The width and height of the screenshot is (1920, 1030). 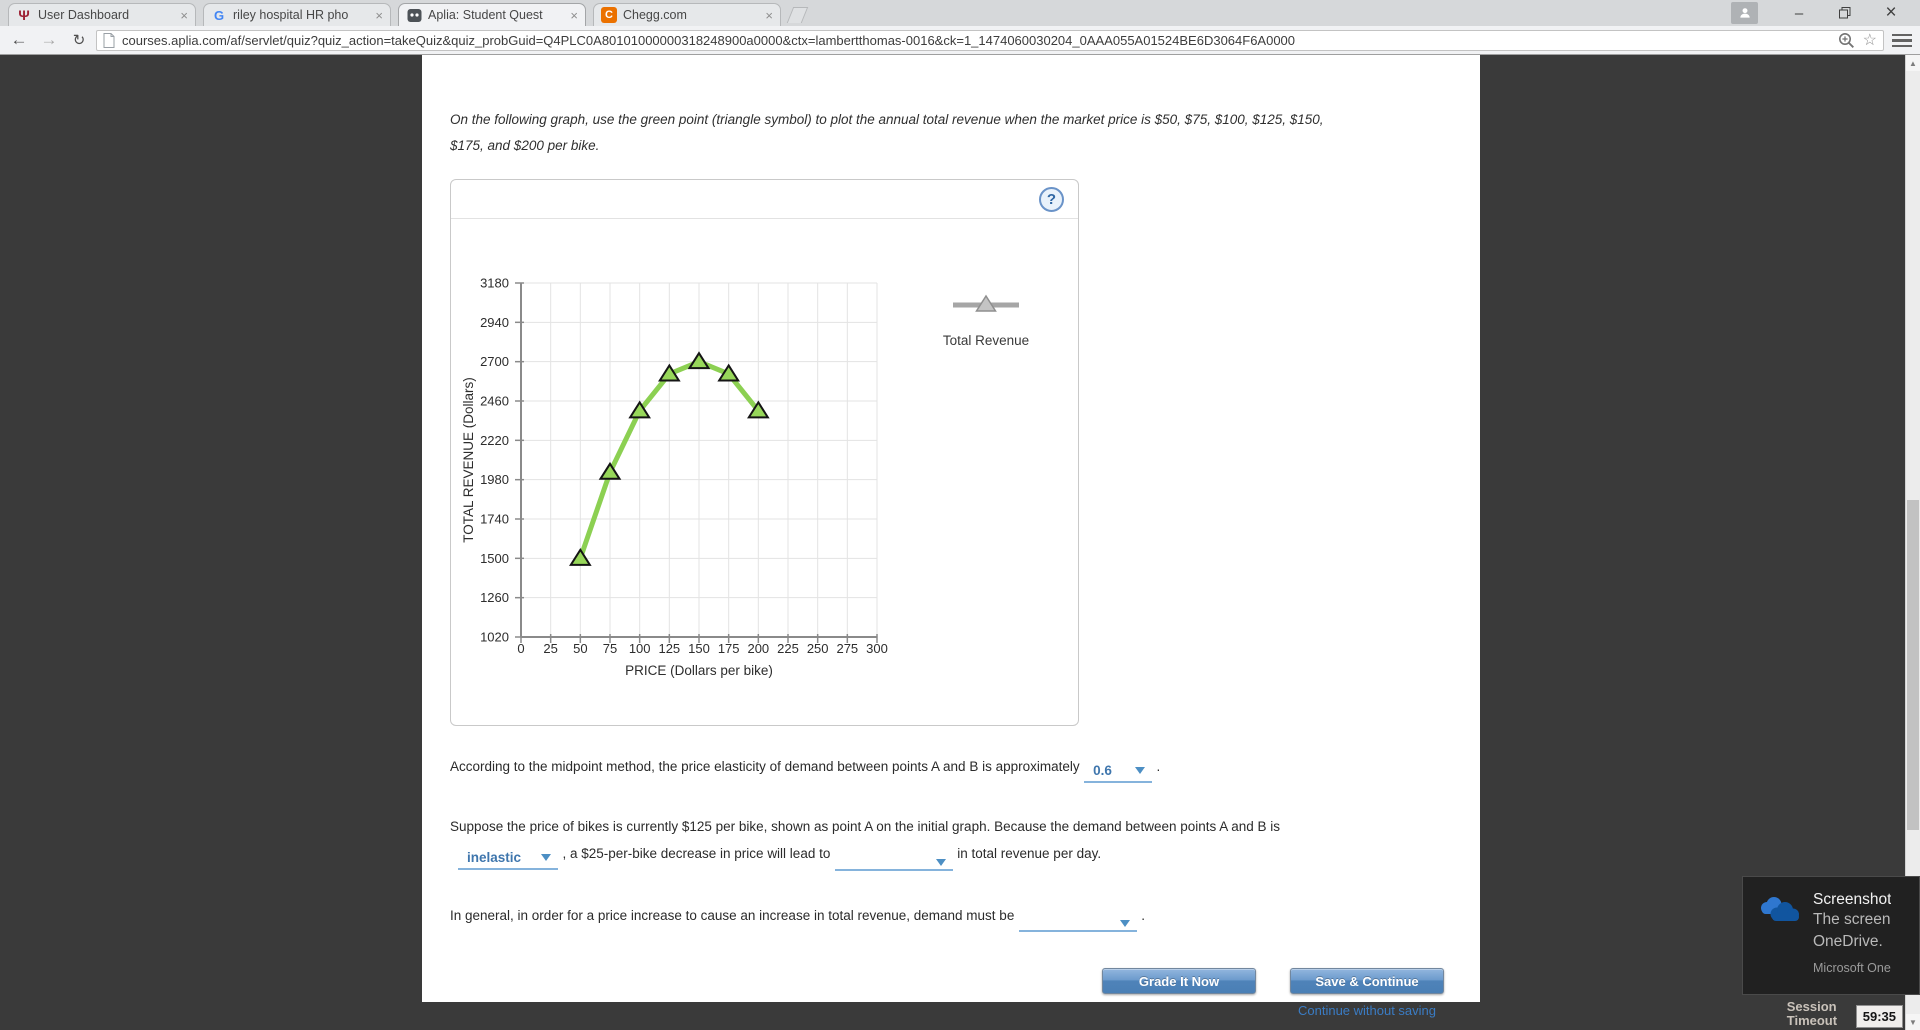 What do you see at coordinates (494, 440) in the screenshot?
I see `svg-text: 2220` at bounding box center [494, 440].